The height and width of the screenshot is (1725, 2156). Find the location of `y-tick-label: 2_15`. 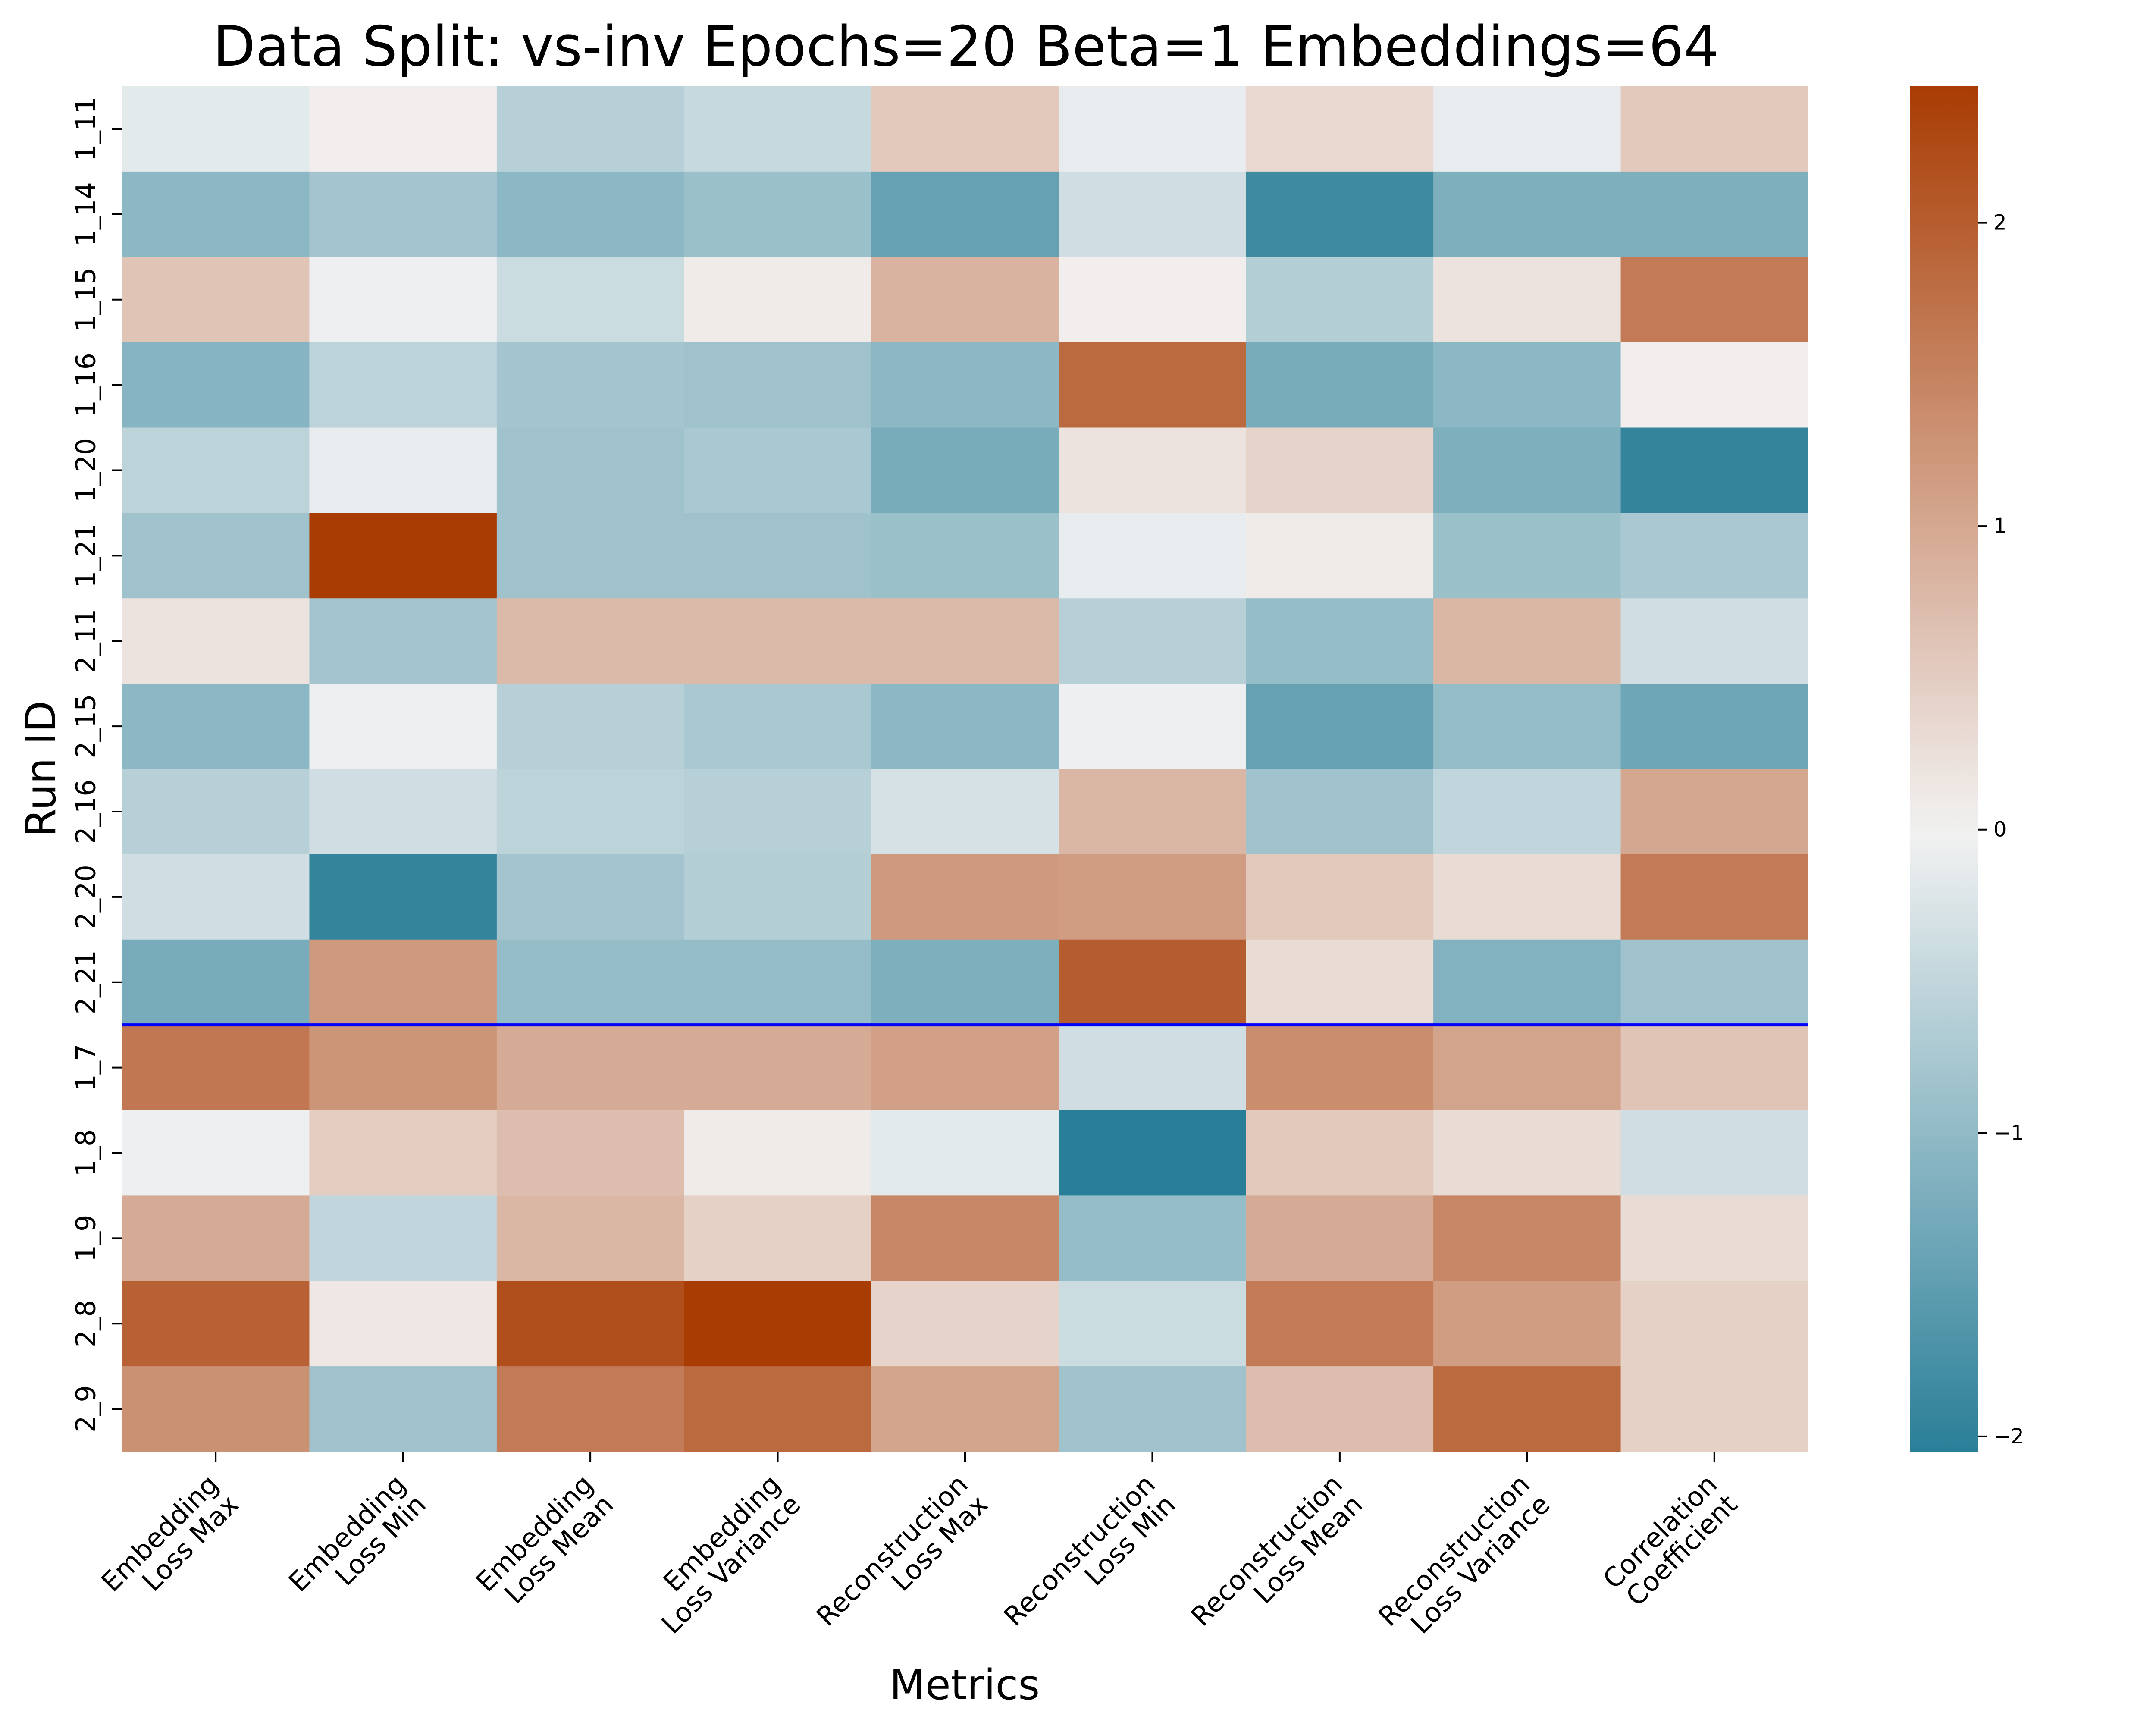

y-tick-label: 2_15 is located at coordinates (86, 726).